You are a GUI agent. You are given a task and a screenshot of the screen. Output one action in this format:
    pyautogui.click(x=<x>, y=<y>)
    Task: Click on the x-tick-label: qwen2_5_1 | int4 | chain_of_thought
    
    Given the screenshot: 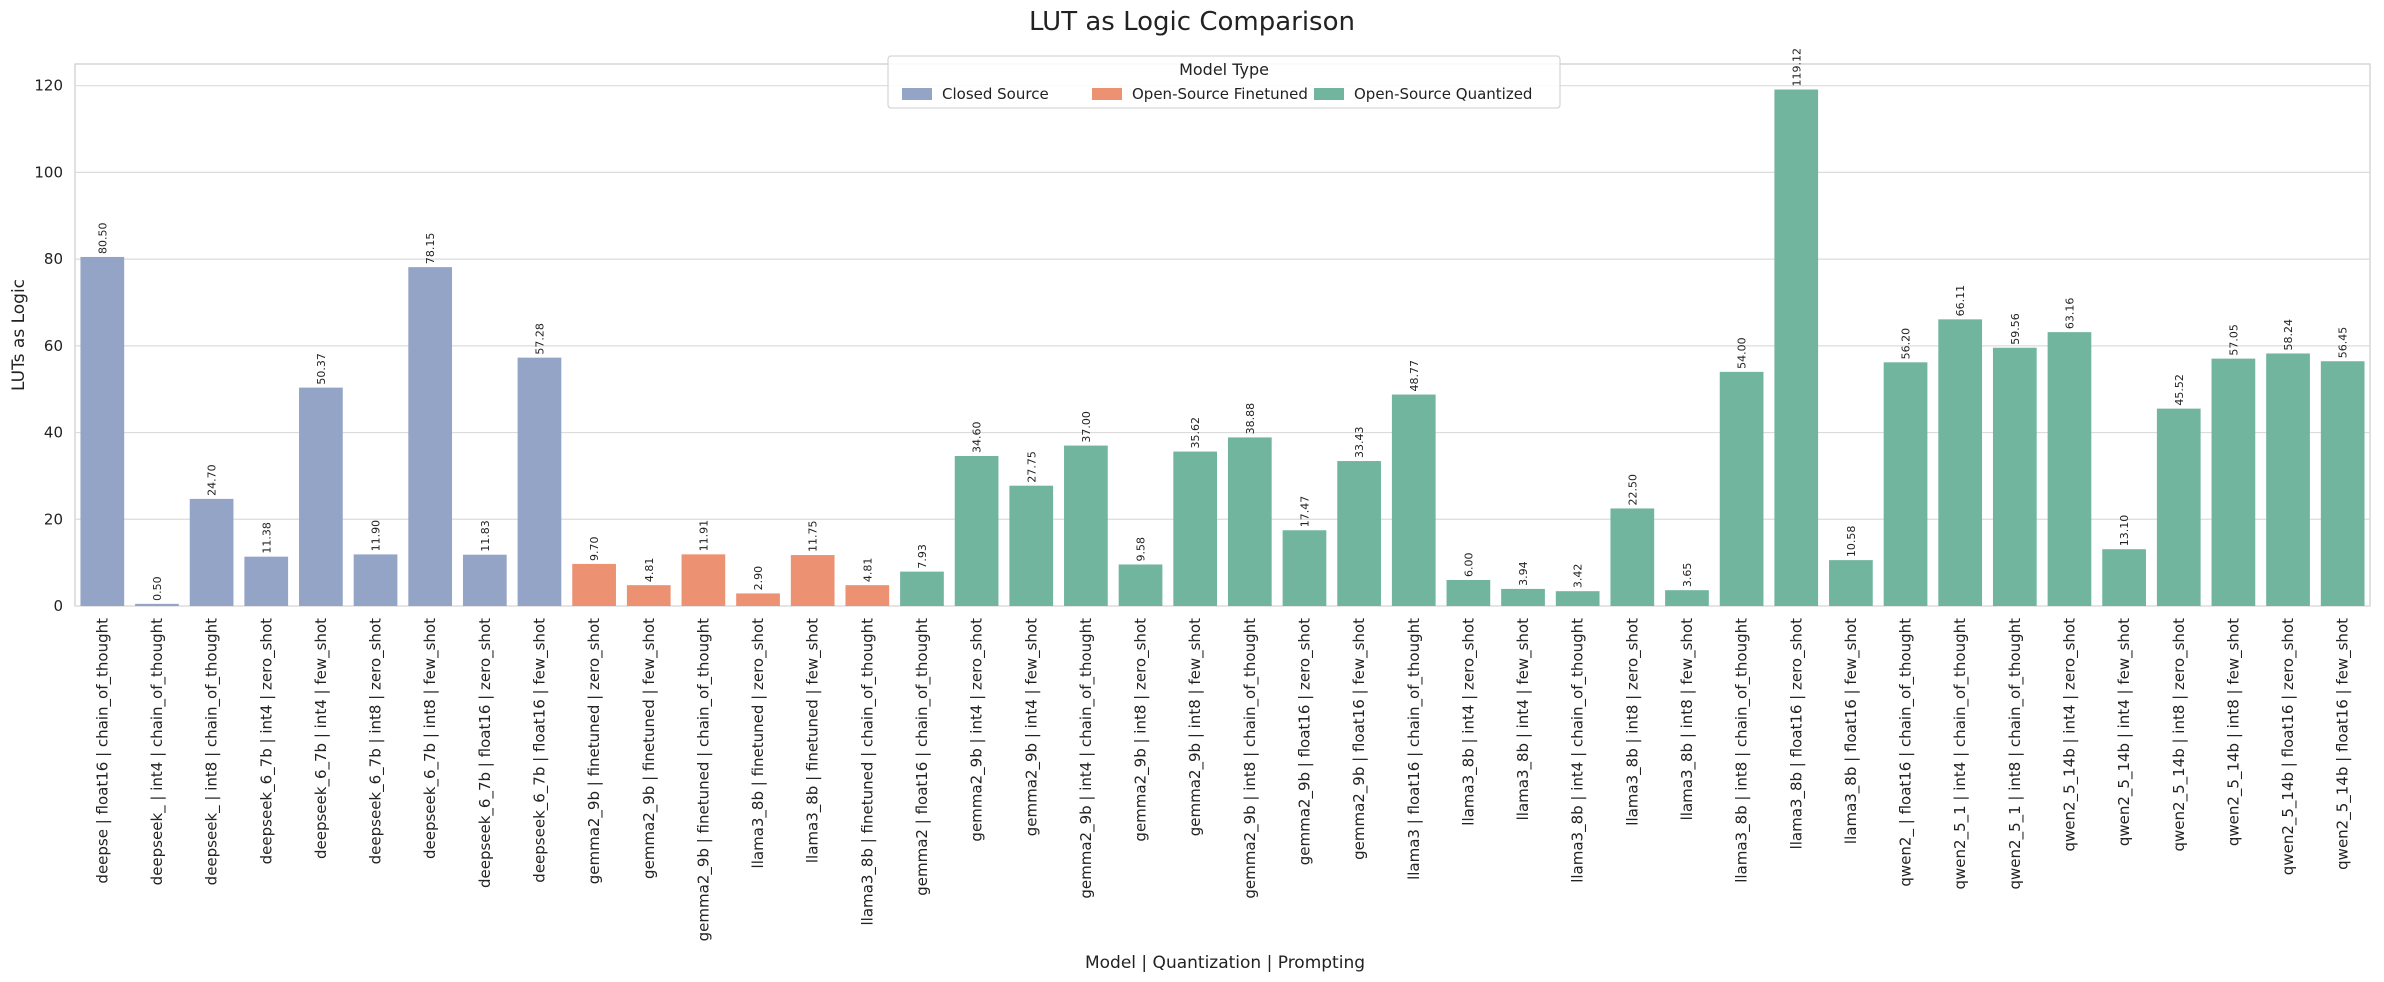 What is the action you would take?
    pyautogui.click(x=1960, y=754)
    